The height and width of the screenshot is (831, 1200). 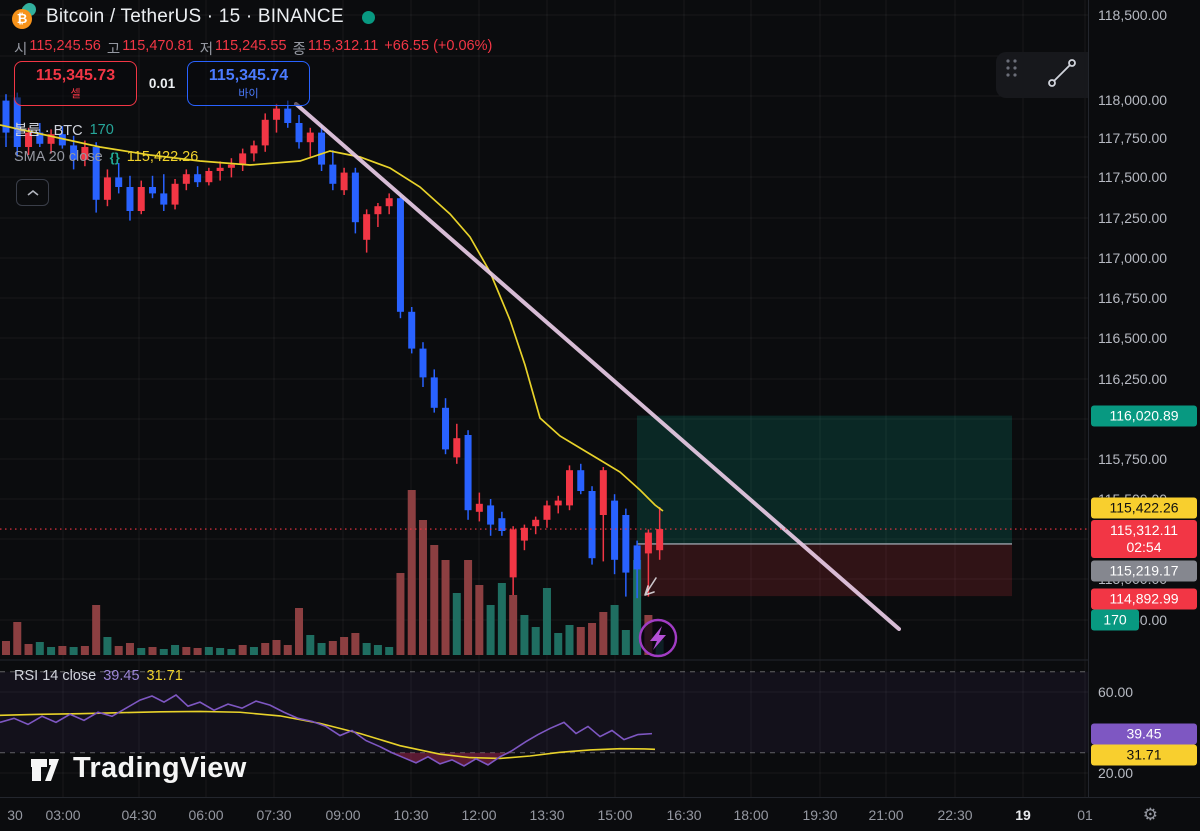 I want to click on collapse-legend-button, so click(x=32, y=192).